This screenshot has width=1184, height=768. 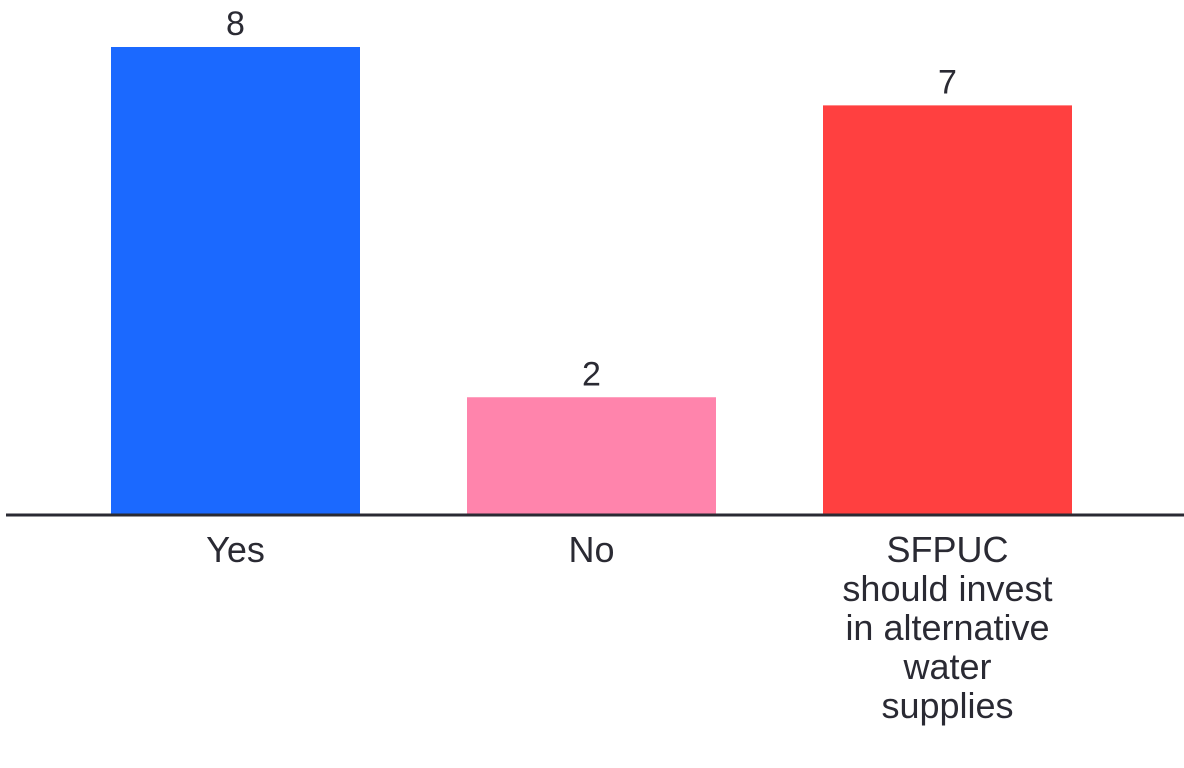 What do you see at coordinates (947, 588) in the screenshot?
I see `category-label-line: should invest` at bounding box center [947, 588].